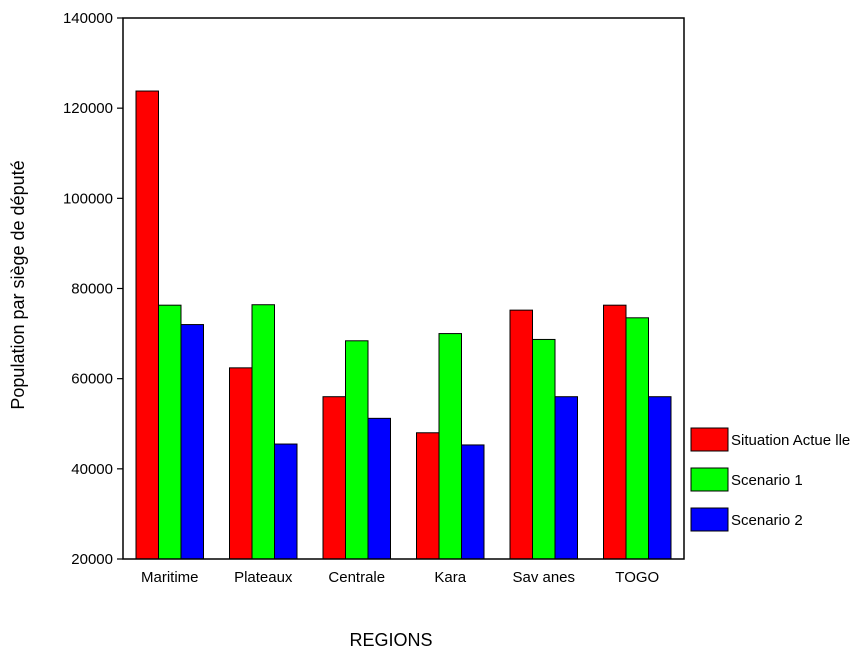 The width and height of the screenshot is (867, 654). Describe the element at coordinates (473, 502) in the screenshot. I see `bar-3-kara` at that location.